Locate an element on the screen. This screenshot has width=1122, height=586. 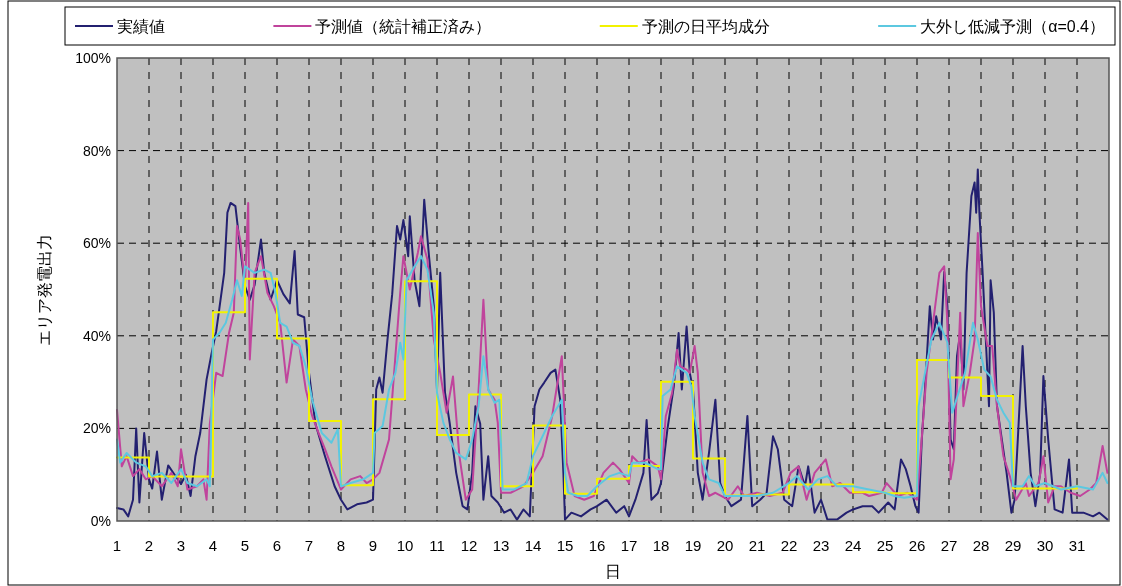
y-tick-label: 80% is located at coordinates (96, 150).